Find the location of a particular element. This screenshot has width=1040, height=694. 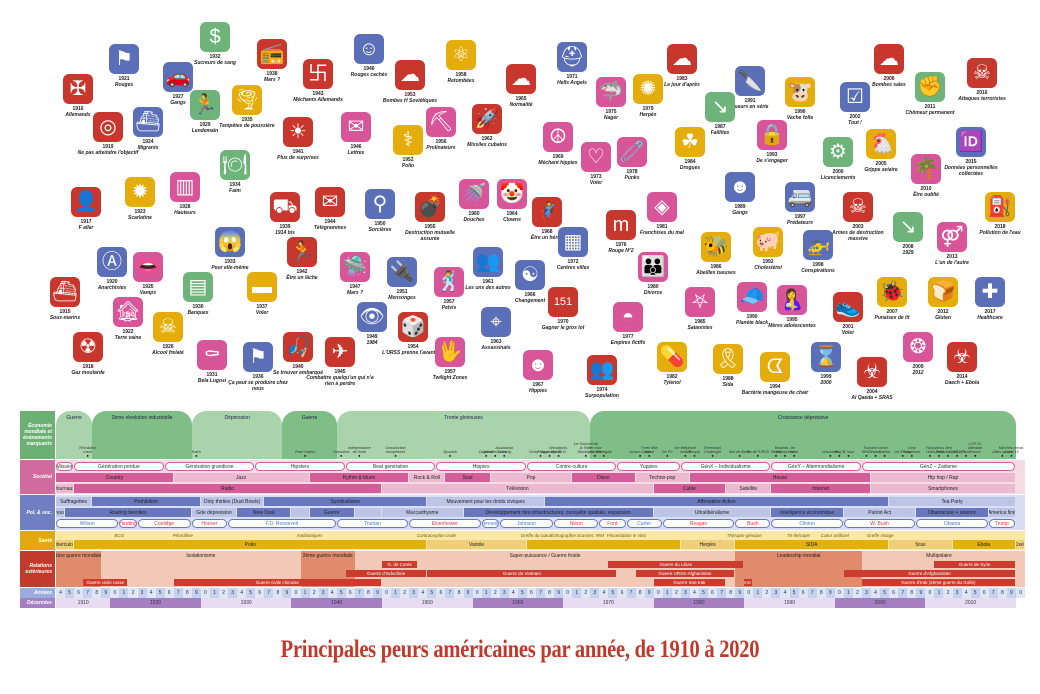

fear-year: 1979 is located at coordinates (648, 109).